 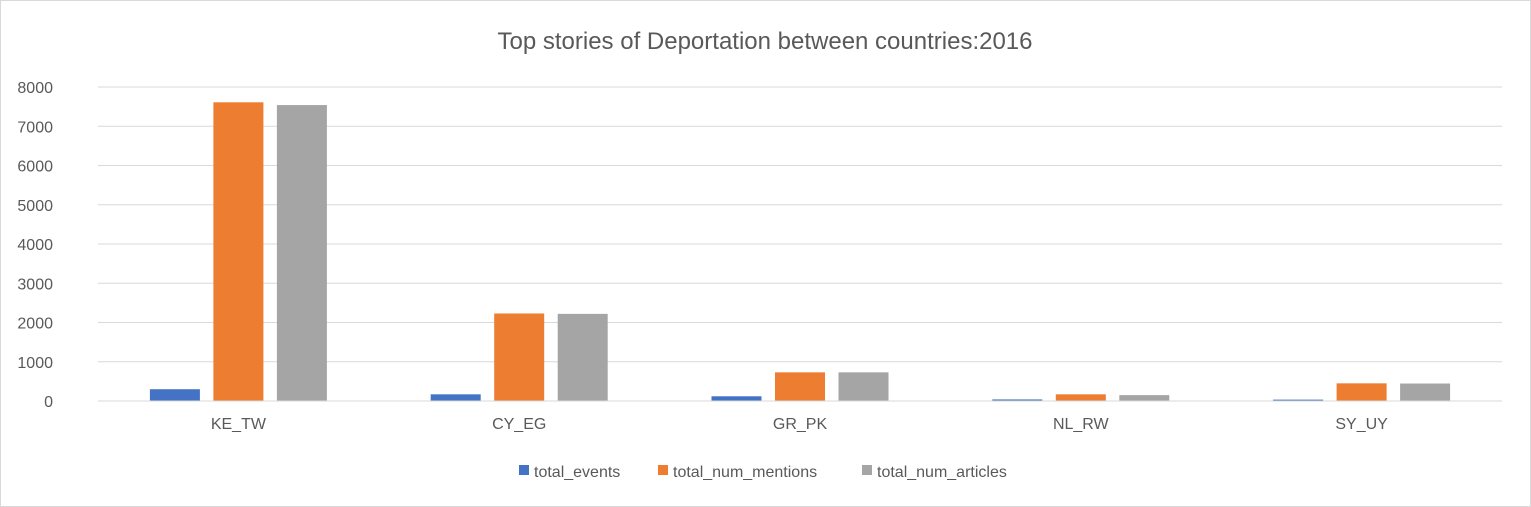 What do you see at coordinates (1361, 424) in the screenshot?
I see `x-tick-label: SY_UY` at bounding box center [1361, 424].